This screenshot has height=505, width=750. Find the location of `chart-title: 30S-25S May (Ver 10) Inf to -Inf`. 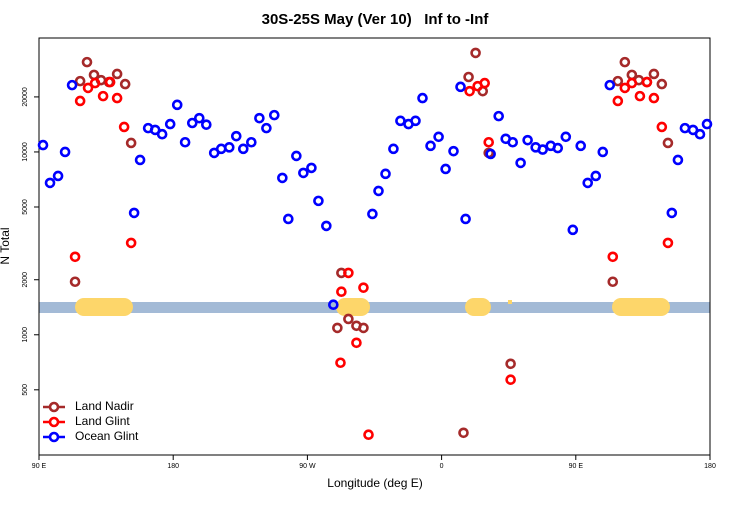

chart-title: 30S-25S May (Ver 10) Inf to -Inf is located at coordinates (376, 19).